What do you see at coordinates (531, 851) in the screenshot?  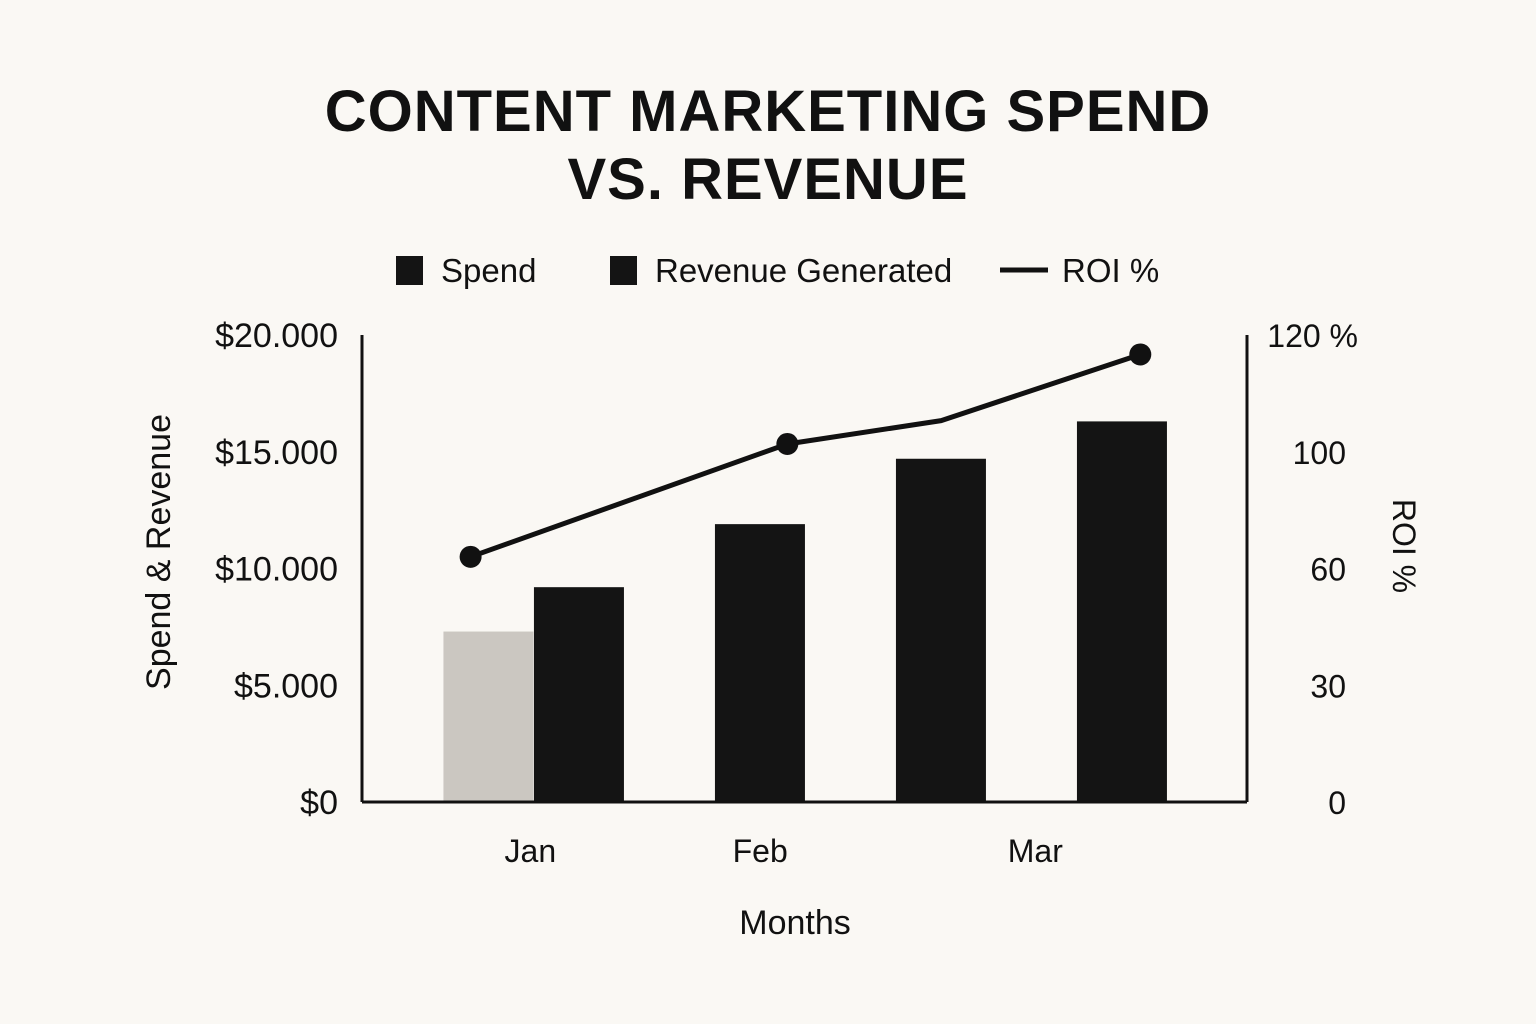 I see `x-tick-label: Jan` at bounding box center [531, 851].